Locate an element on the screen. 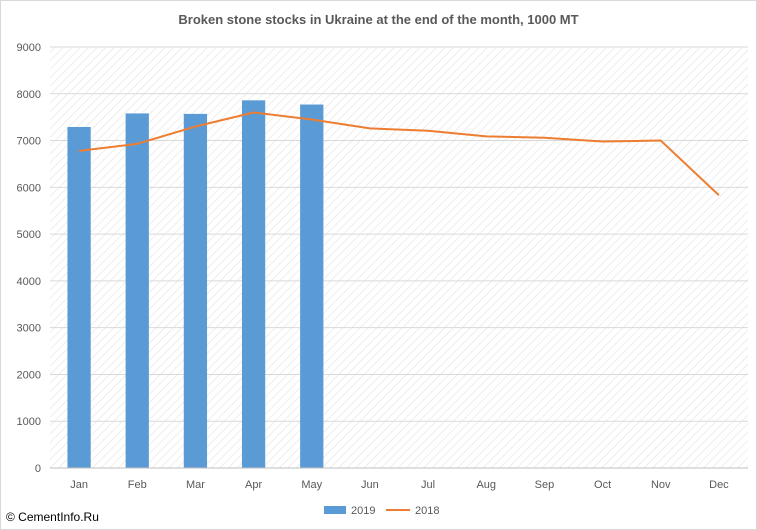  y-tick-label: 1000 is located at coordinates (29, 422).